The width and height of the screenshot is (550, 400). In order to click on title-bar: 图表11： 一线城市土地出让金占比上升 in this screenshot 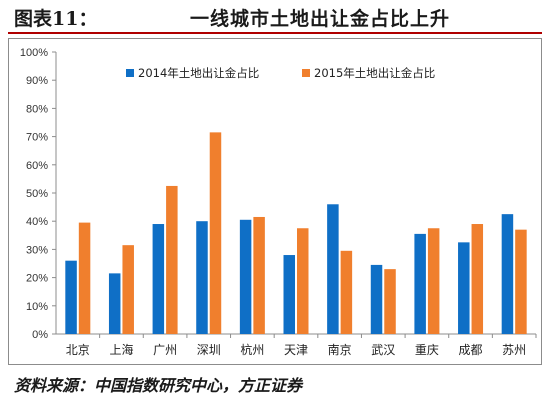, I will do `click(275, 17)`.